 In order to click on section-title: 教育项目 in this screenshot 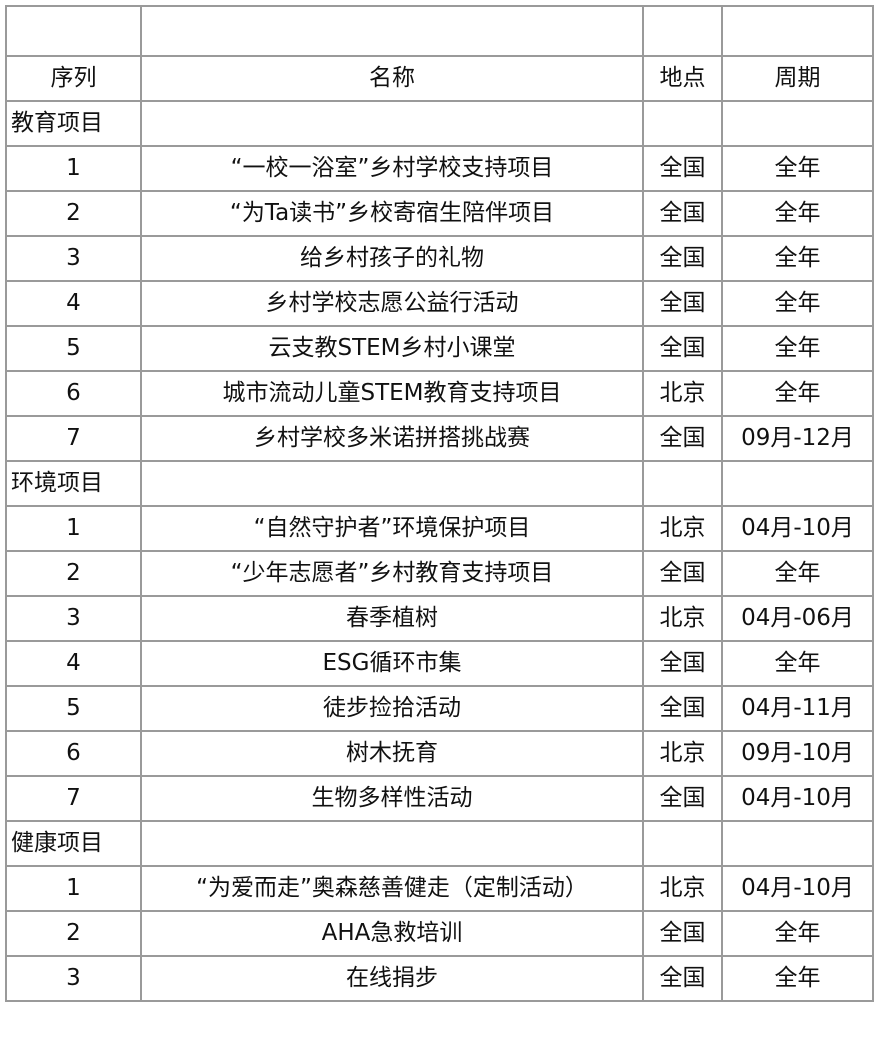, I will do `click(73, 123)`.